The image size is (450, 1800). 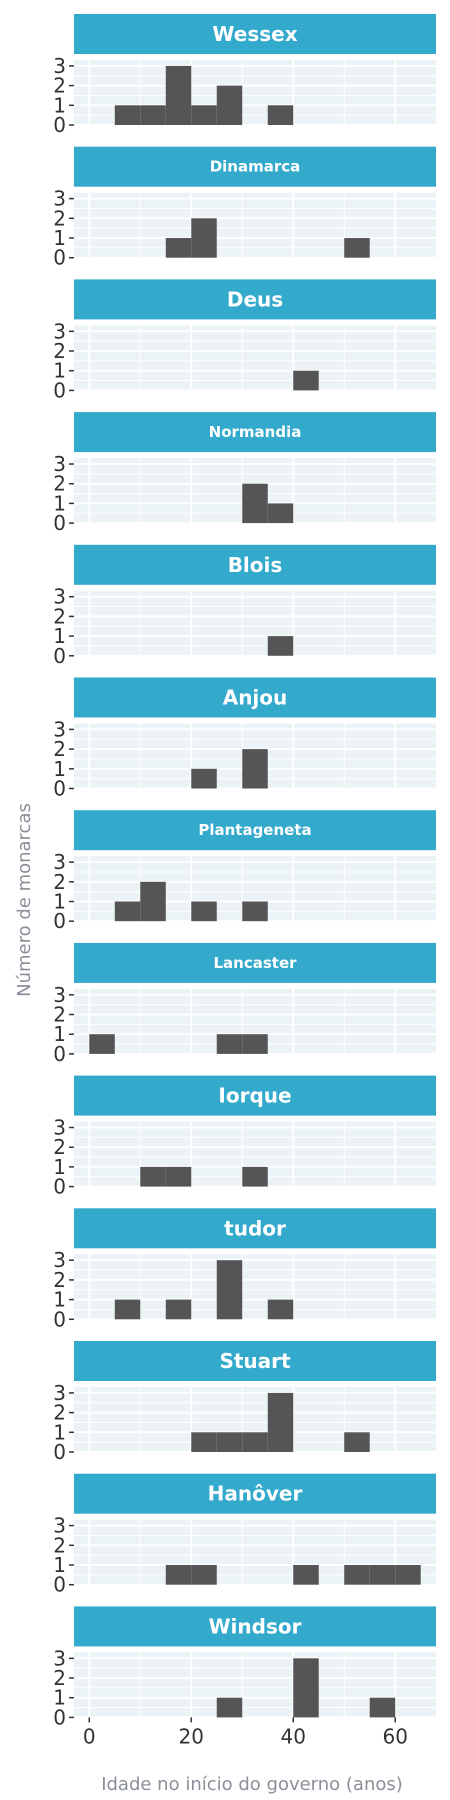 I want to click on facet-title: Lancaster, so click(x=255, y=963).